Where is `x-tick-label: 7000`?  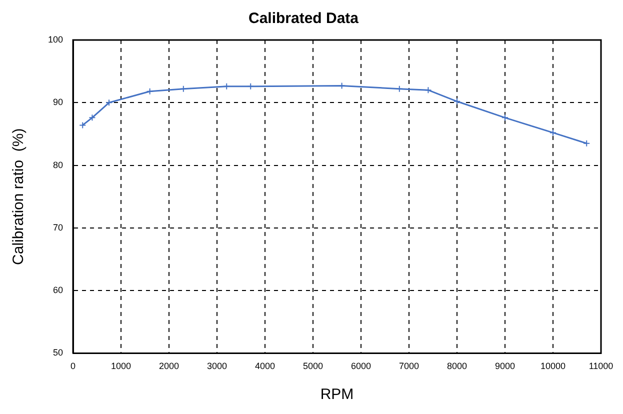
x-tick-label: 7000 is located at coordinates (409, 366).